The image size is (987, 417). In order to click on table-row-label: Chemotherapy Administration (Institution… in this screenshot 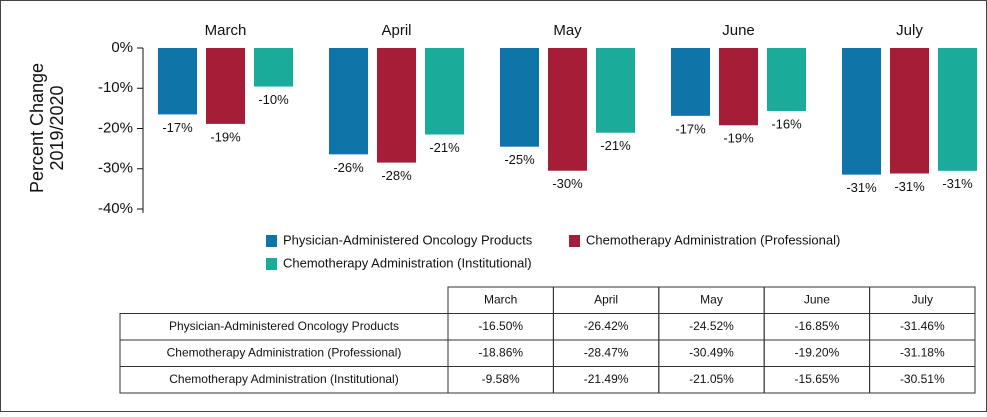, I will do `click(283, 379)`.